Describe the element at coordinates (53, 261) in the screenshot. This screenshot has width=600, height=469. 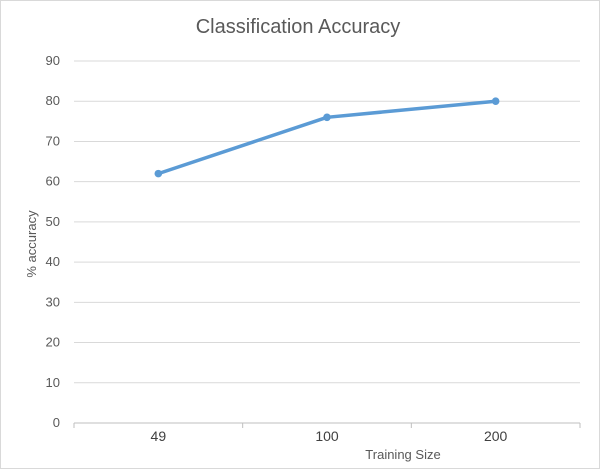
I see `y-tick-label-40: 40` at that location.